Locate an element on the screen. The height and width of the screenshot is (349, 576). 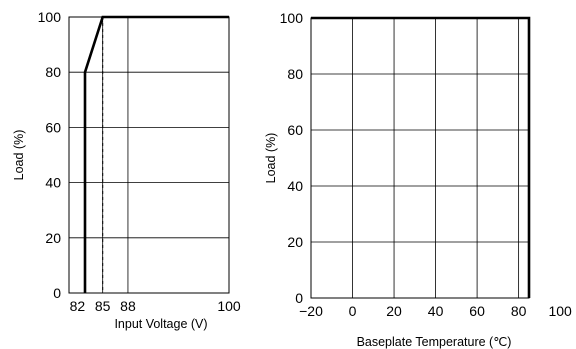
c2-x-tick-labels: −20 0 20 40 60 80 100 is located at coordinates (435, 311).